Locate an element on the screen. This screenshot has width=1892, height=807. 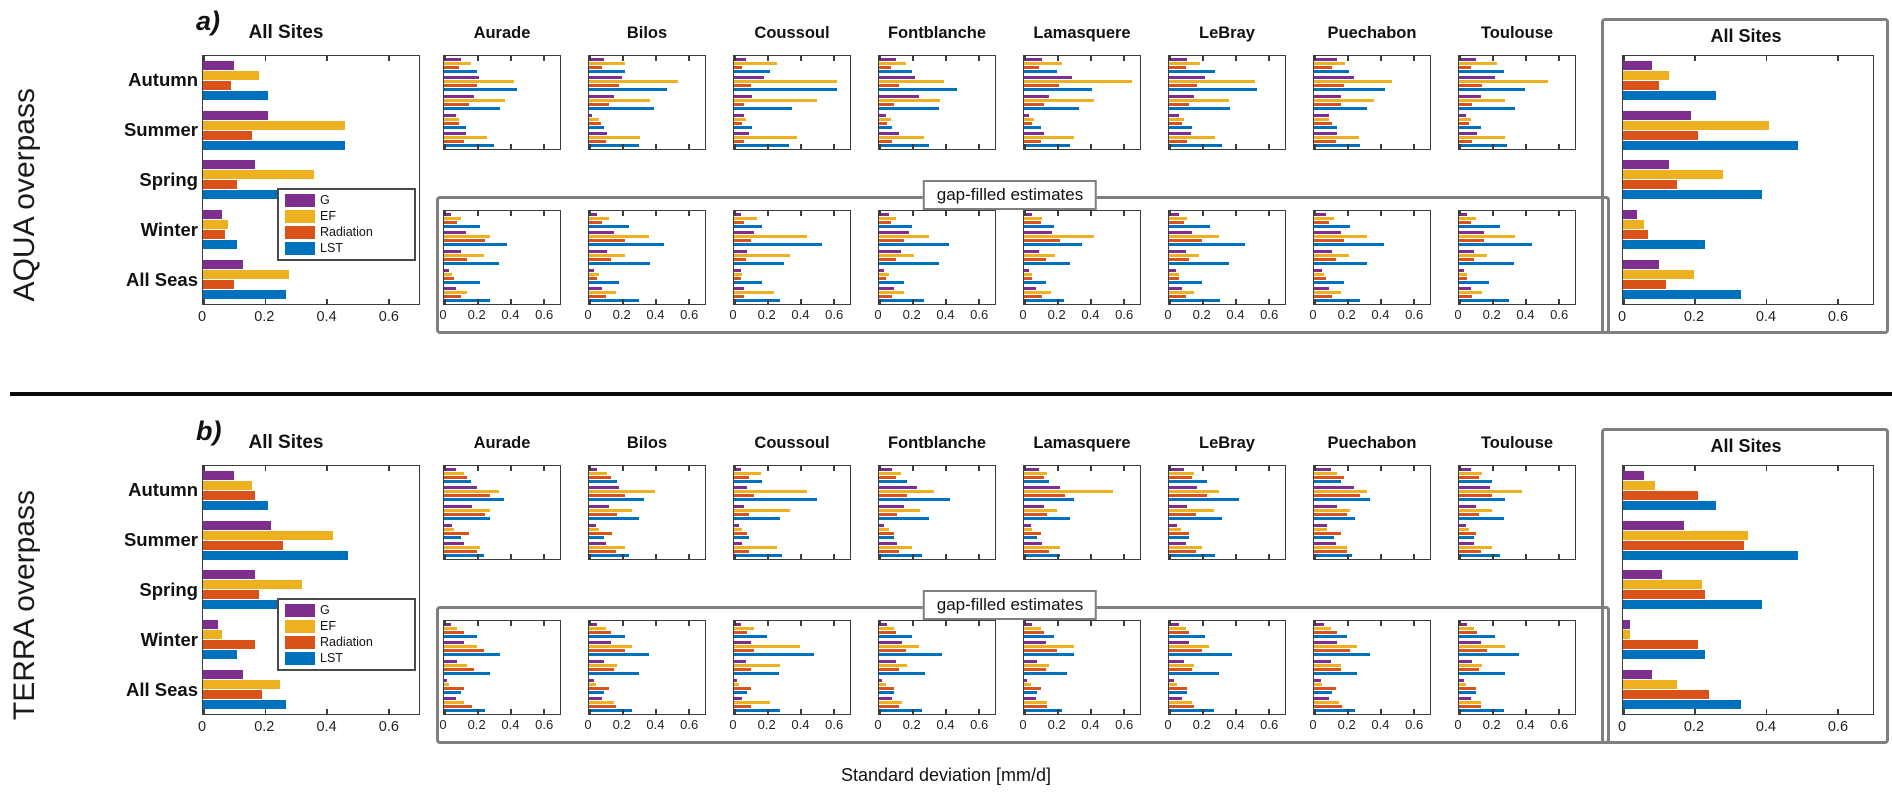
site-chart-aurade-raw is located at coordinates (502, 102).